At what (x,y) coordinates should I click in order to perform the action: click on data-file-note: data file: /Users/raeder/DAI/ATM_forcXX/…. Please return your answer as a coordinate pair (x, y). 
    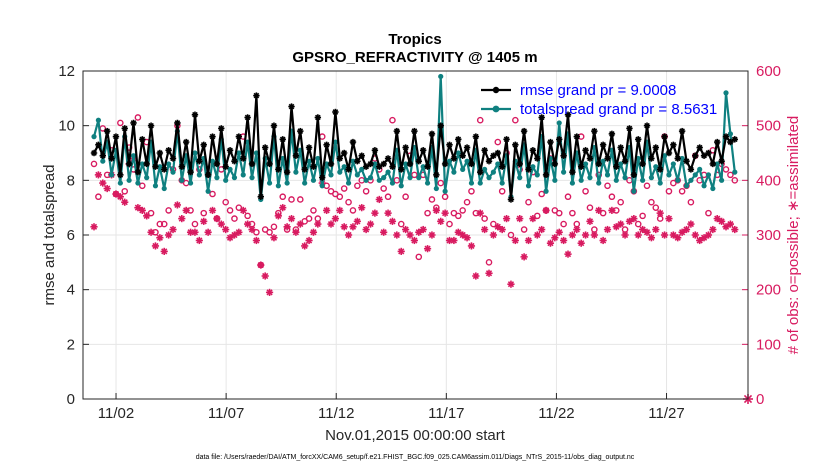
    Looking at the image, I should click on (415, 457).